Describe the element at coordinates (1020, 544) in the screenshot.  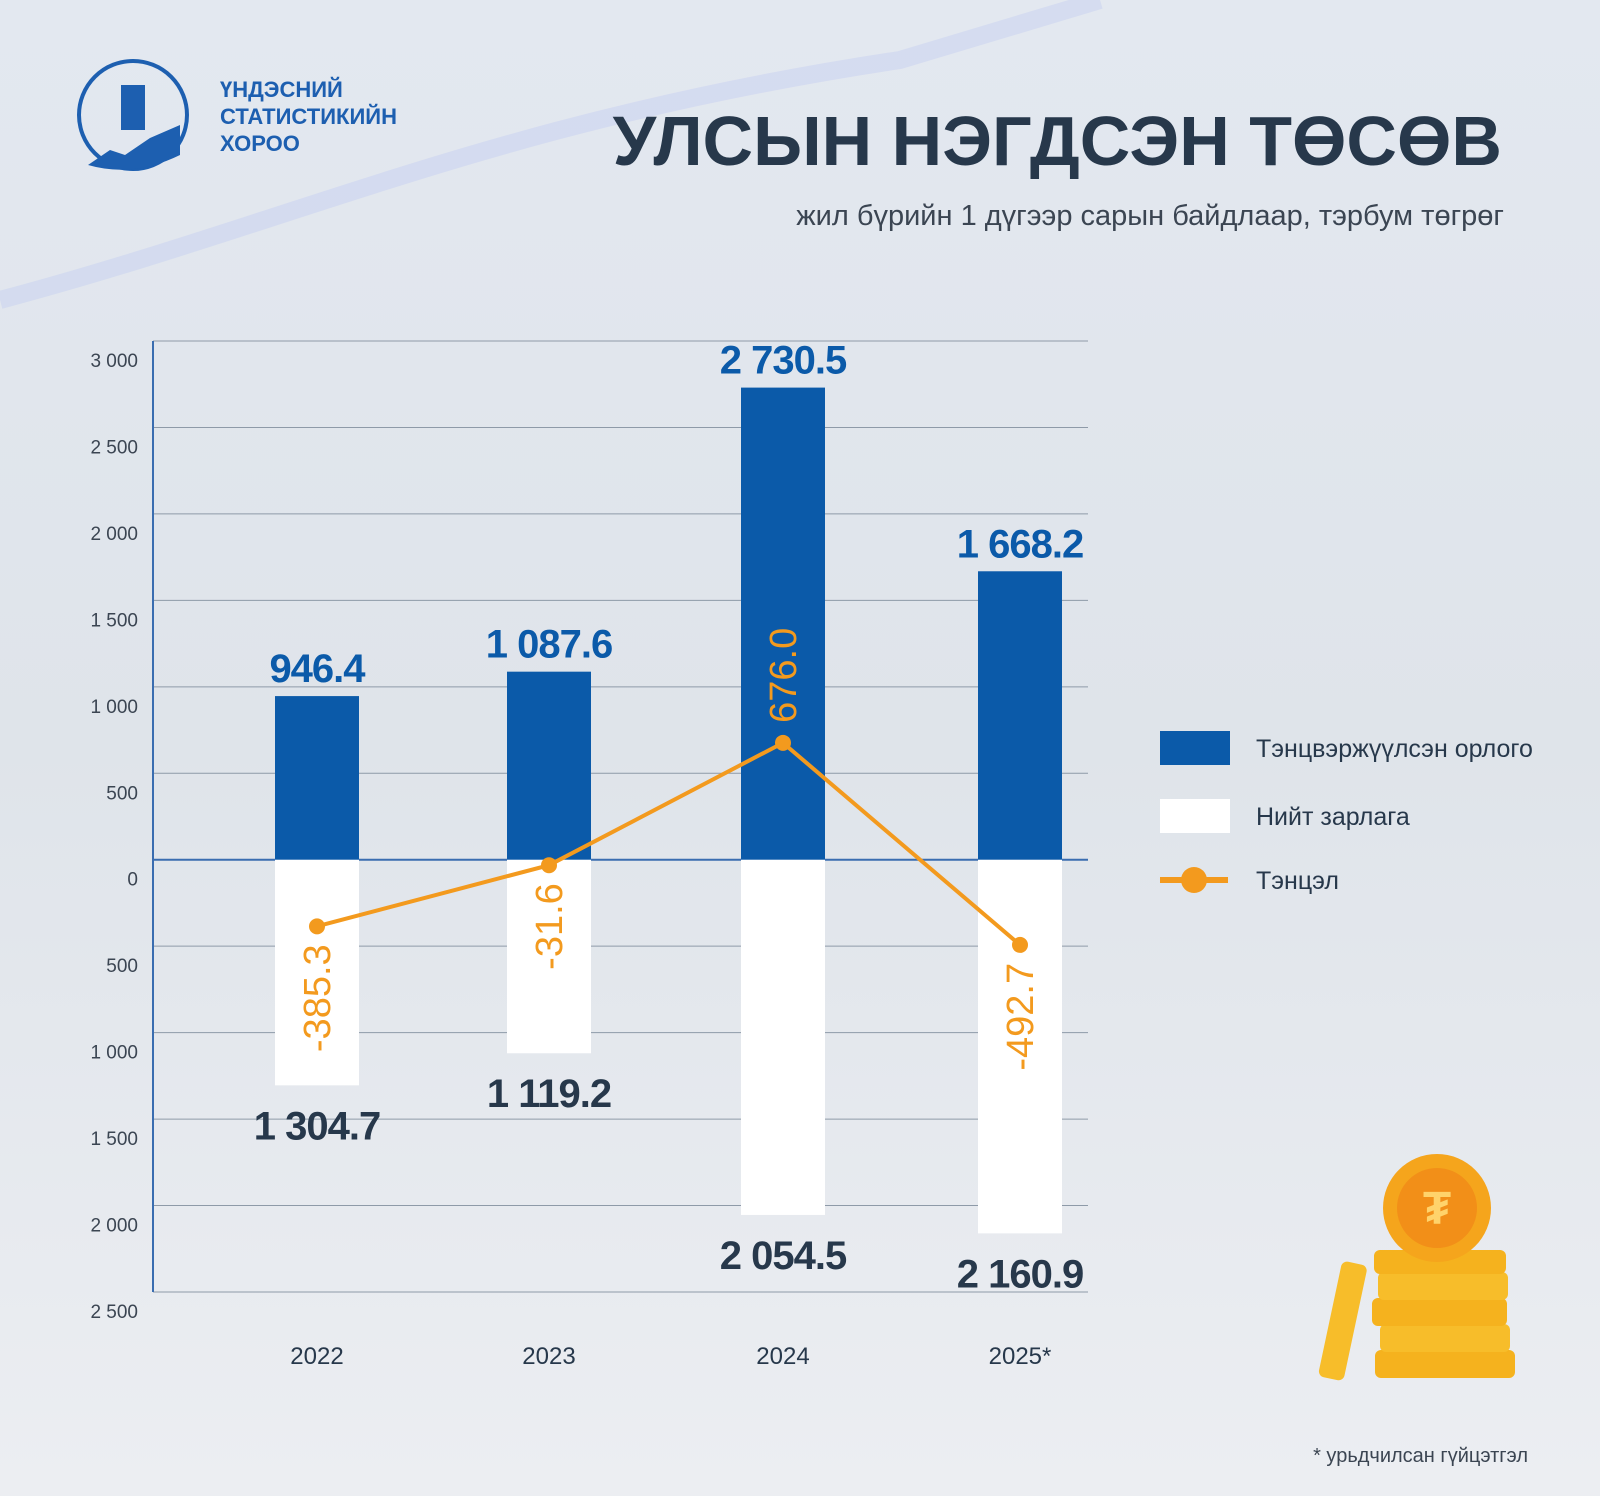
I see `value-label: 1 668.2` at that location.